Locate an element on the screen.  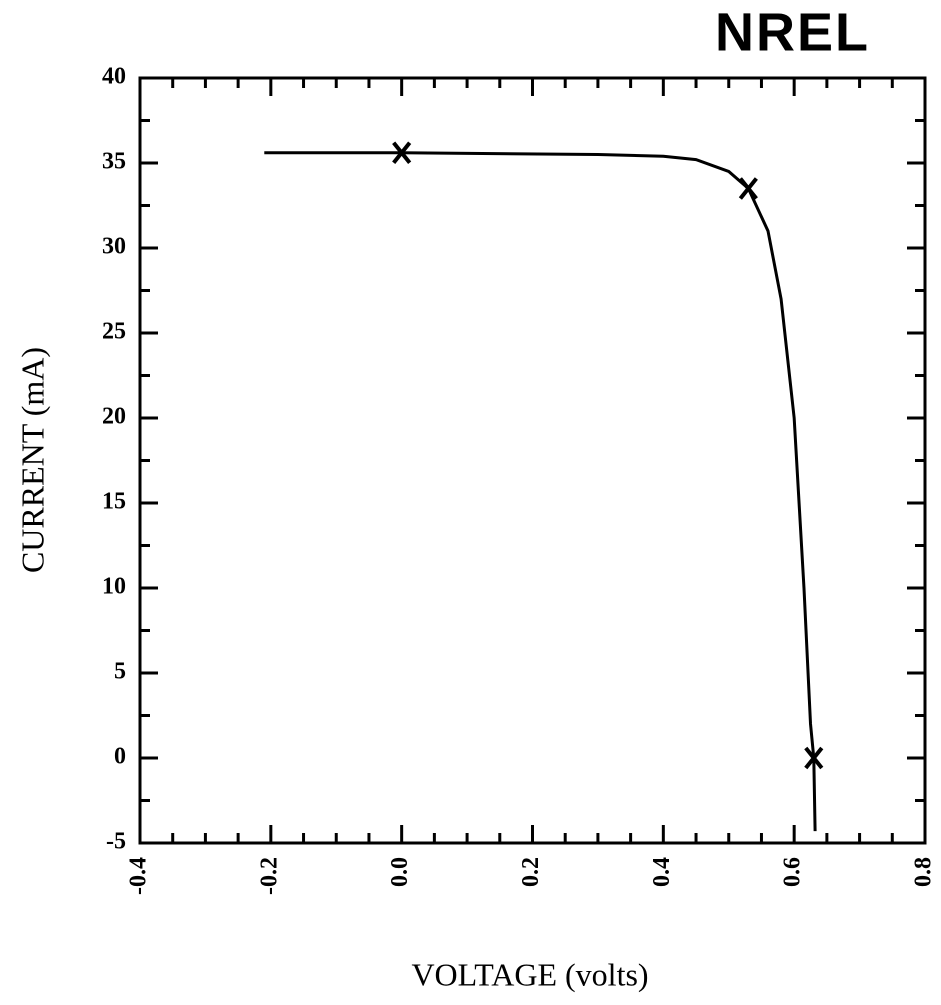
y-tick-label: 30 is located at coordinates (114, 247).